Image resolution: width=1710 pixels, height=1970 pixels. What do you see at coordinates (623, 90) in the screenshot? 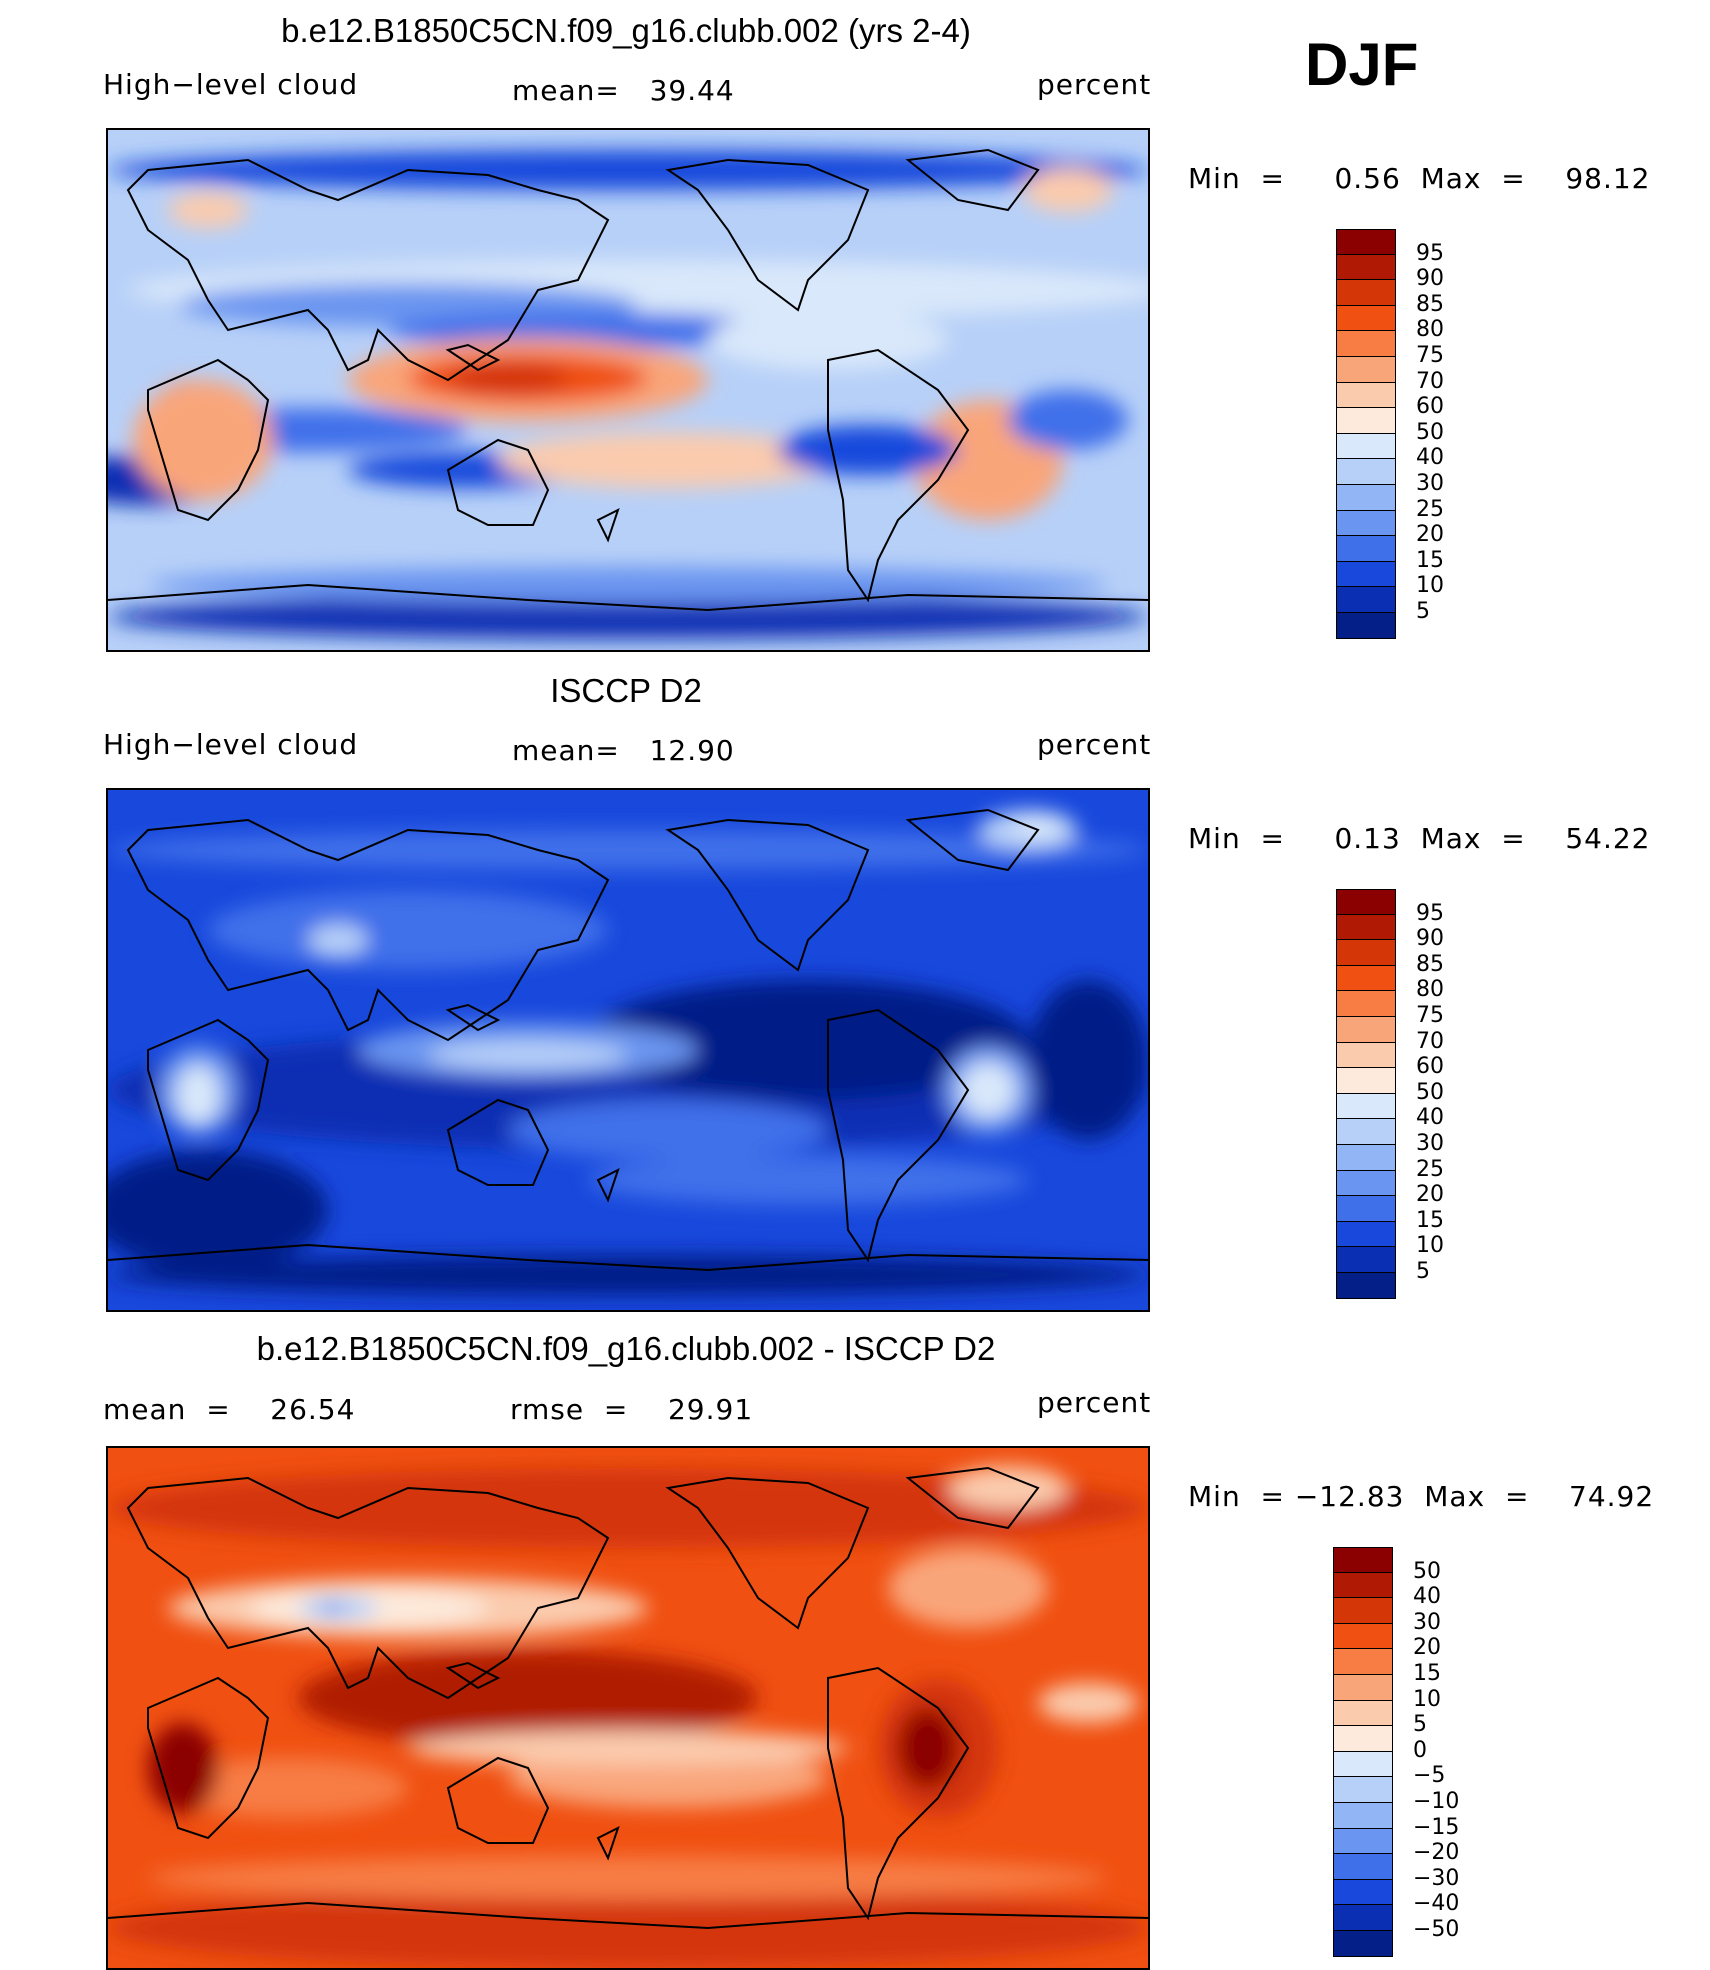
I see `panel-1-mean-label: mean= 39.44` at bounding box center [623, 90].